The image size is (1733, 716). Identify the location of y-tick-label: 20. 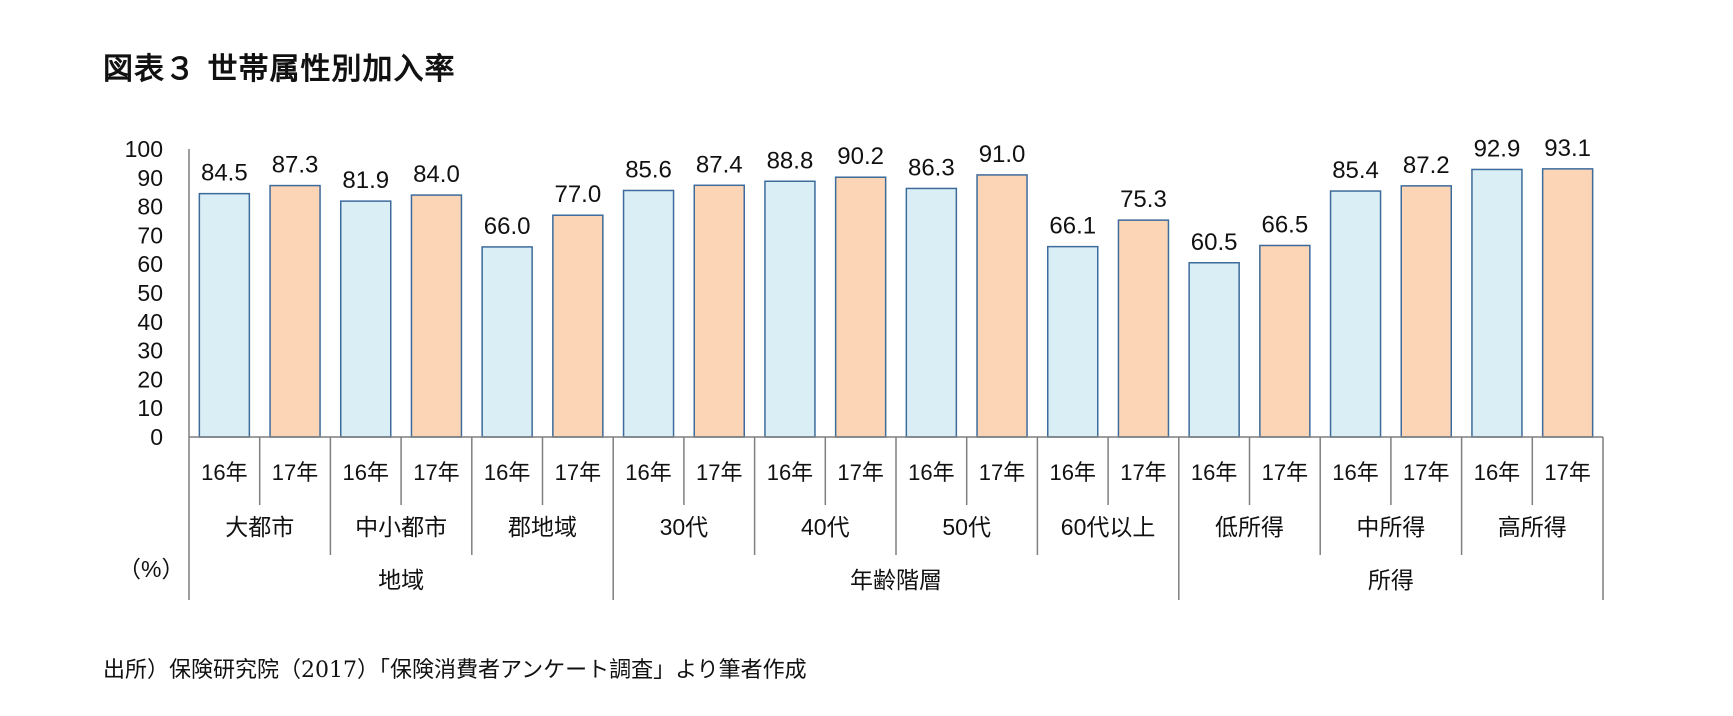
(150, 379).